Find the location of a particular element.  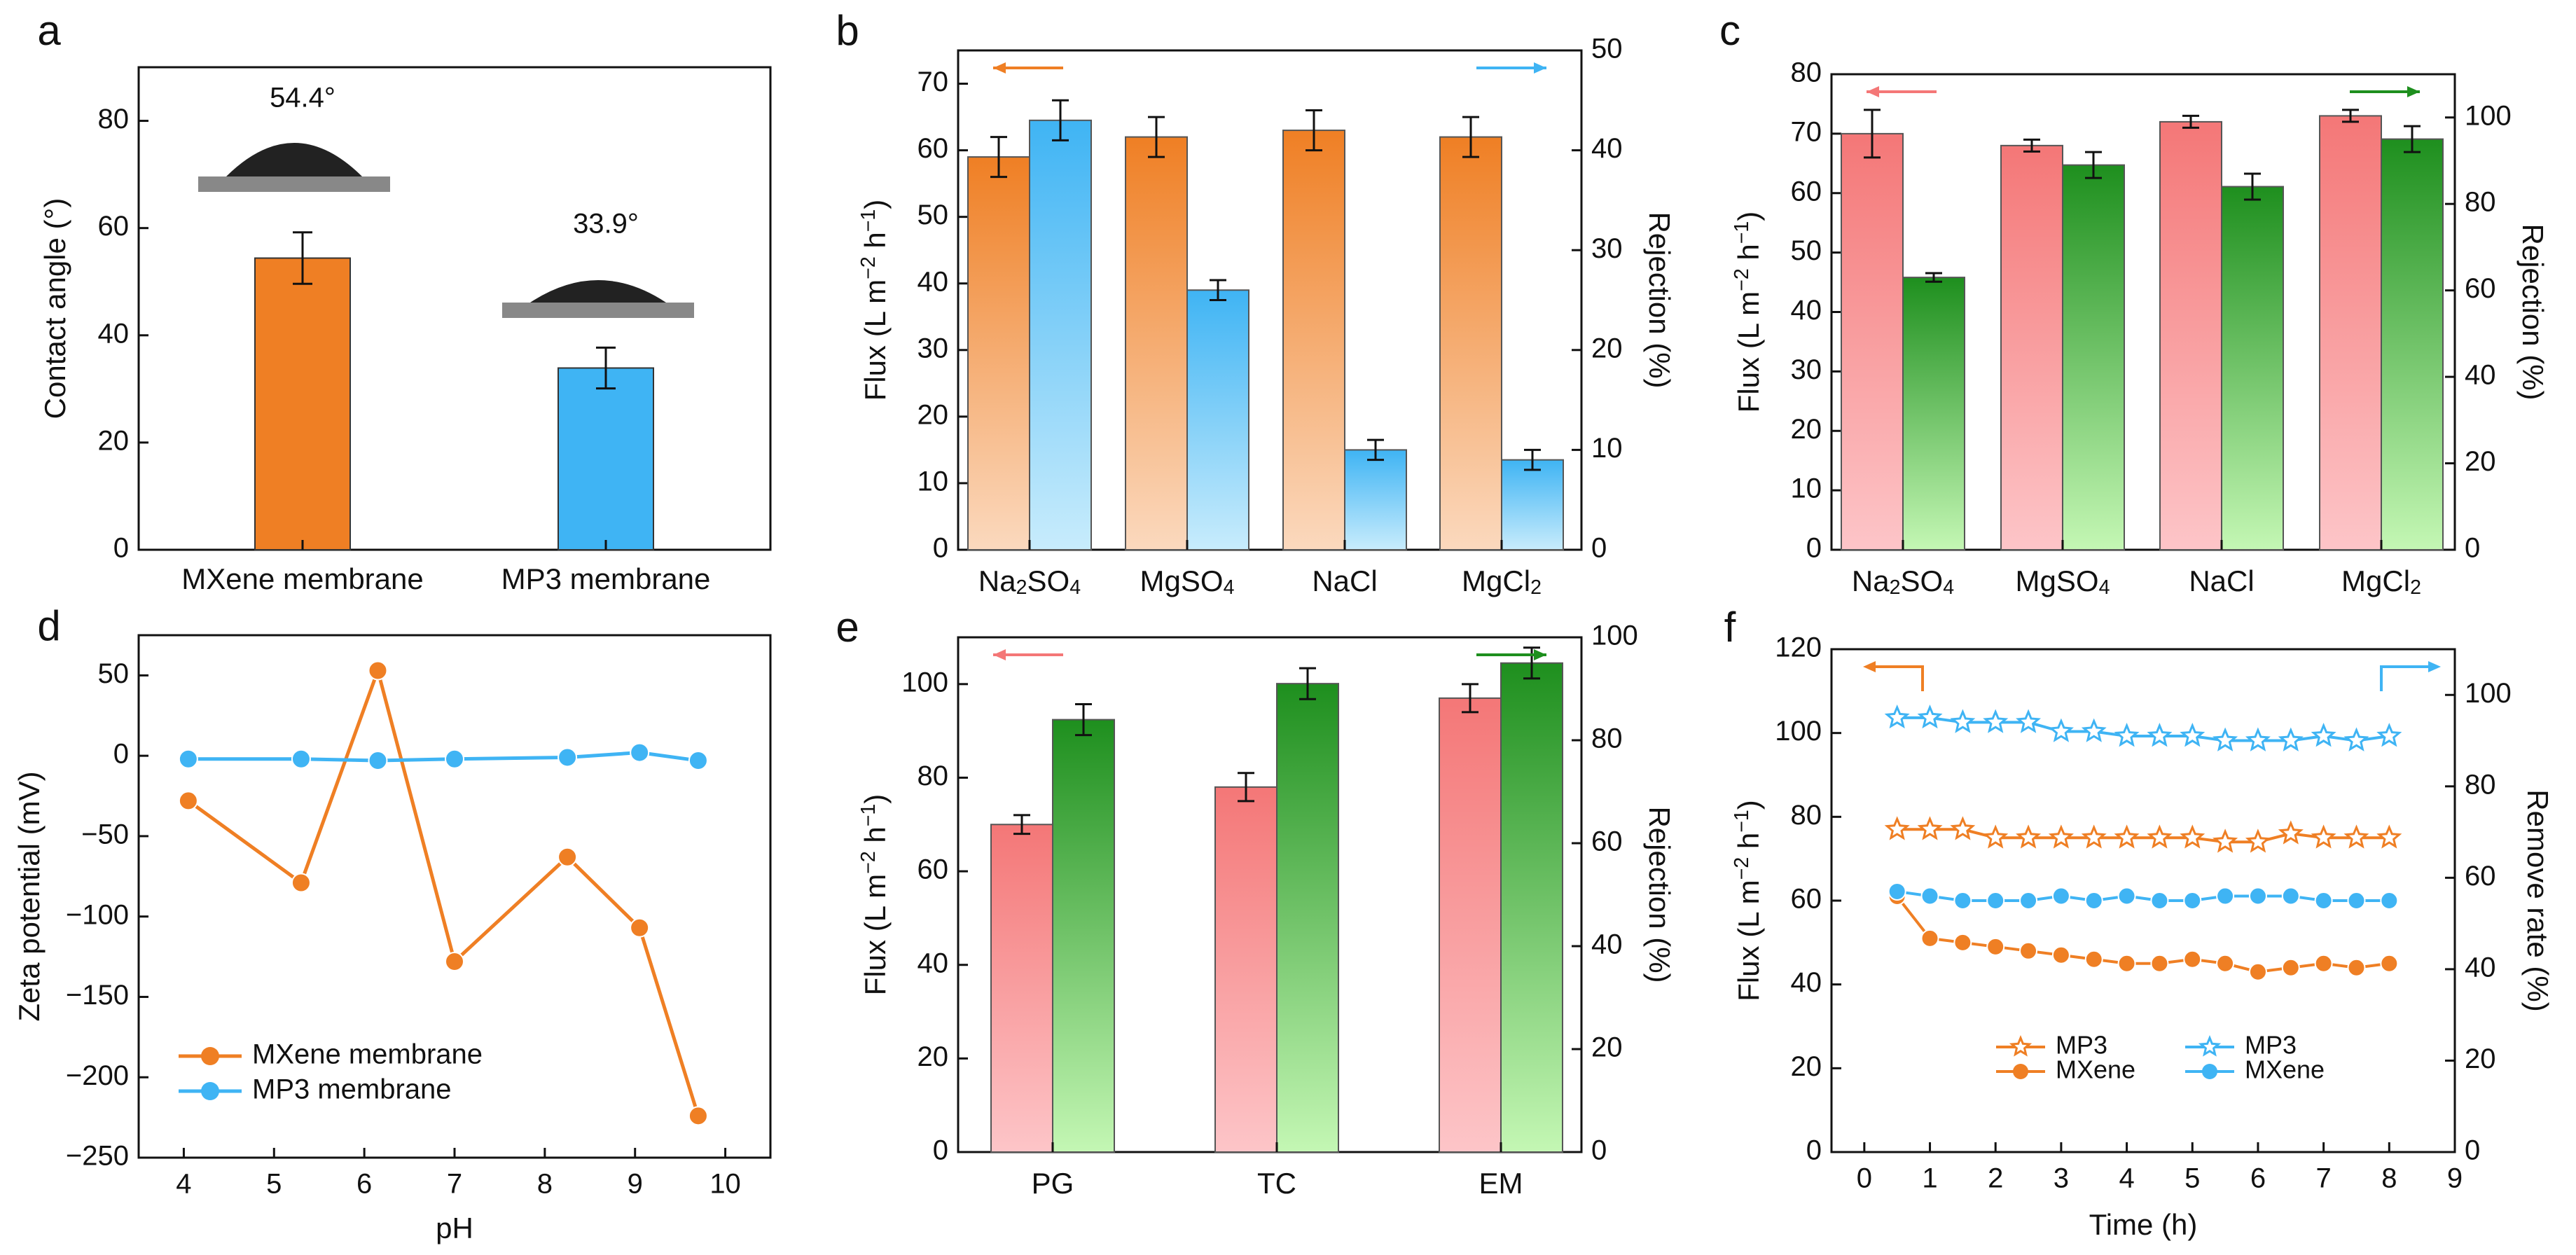

label-part: 4 is located at coordinates (1948, 587).